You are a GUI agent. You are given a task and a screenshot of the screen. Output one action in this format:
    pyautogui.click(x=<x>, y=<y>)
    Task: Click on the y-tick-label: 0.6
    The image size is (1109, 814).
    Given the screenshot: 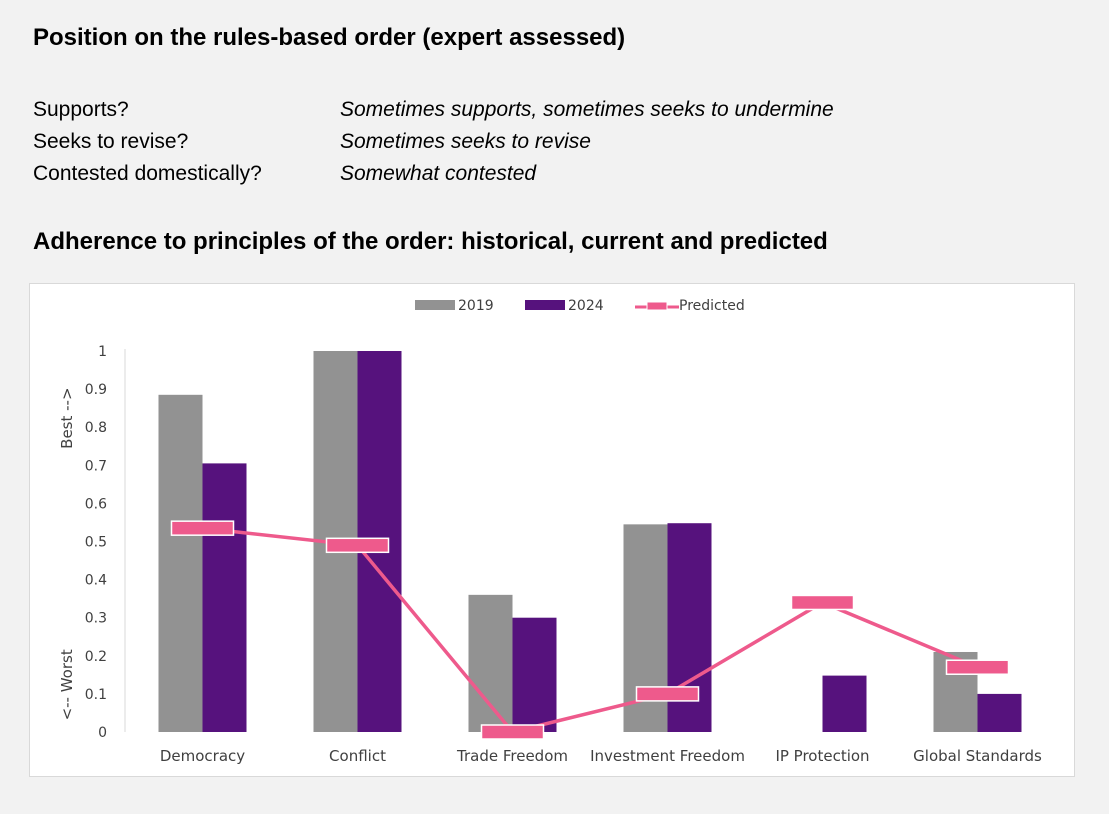 What is the action you would take?
    pyautogui.click(x=96, y=504)
    